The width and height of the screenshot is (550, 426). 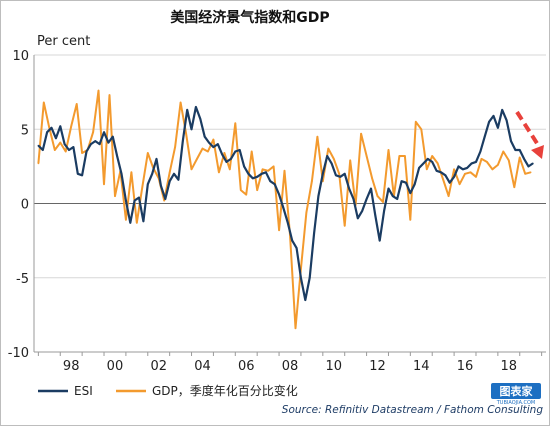 What do you see at coordinates (465, 366) in the screenshot?
I see `x-tick-label: 16` at bounding box center [465, 366].